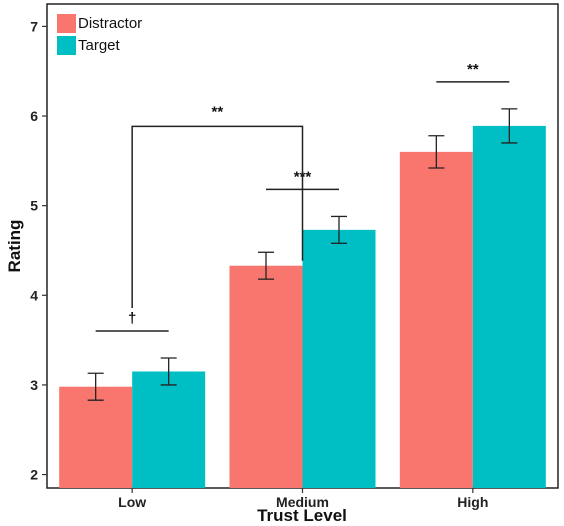  What do you see at coordinates (34, 385) in the screenshot?
I see `y-tick-label: 3` at bounding box center [34, 385].